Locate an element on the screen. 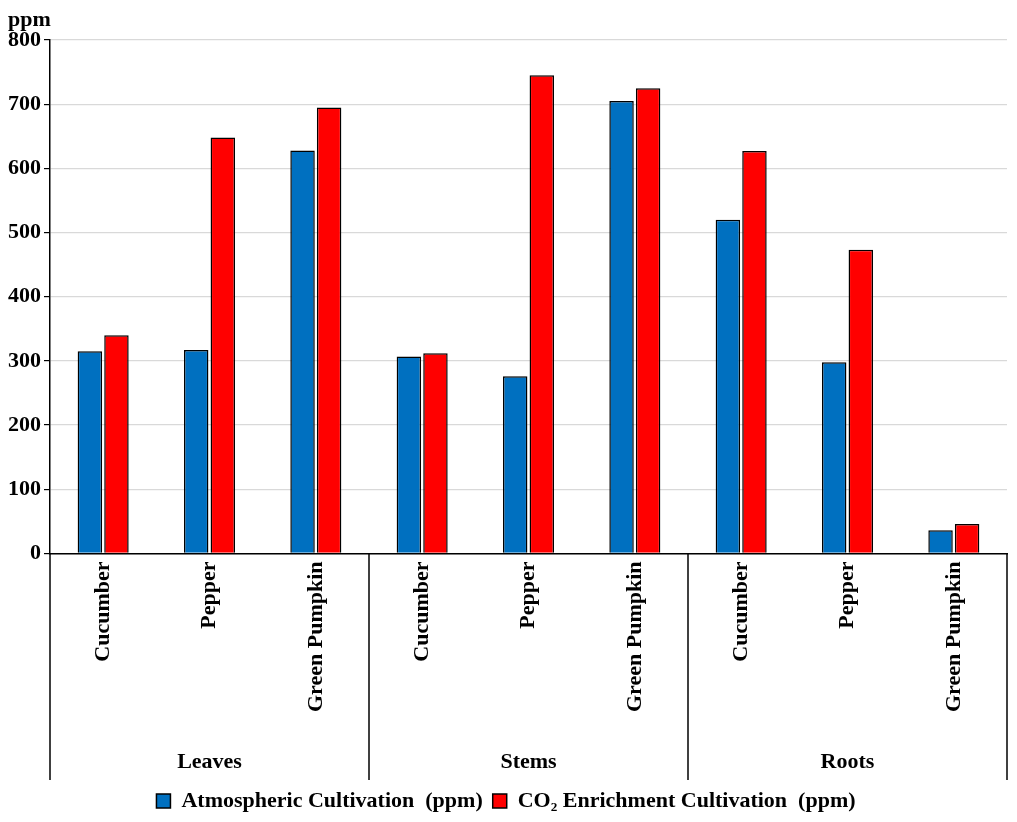 This screenshot has width=1017, height=822. y-tick-label: 500 is located at coordinates (24, 231).